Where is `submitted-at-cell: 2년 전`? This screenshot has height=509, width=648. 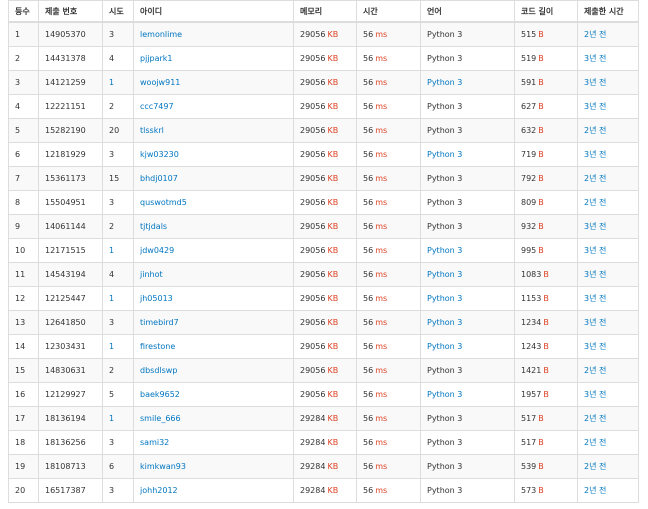 submitted-at-cell: 2년 전 is located at coordinates (608, 466).